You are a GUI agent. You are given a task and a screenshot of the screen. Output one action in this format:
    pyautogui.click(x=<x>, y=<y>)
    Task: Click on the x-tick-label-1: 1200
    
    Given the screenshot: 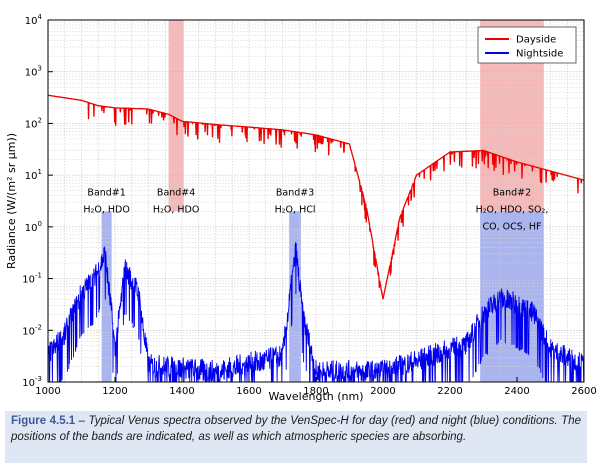 What is the action you would take?
    pyautogui.click(x=114, y=391)
    